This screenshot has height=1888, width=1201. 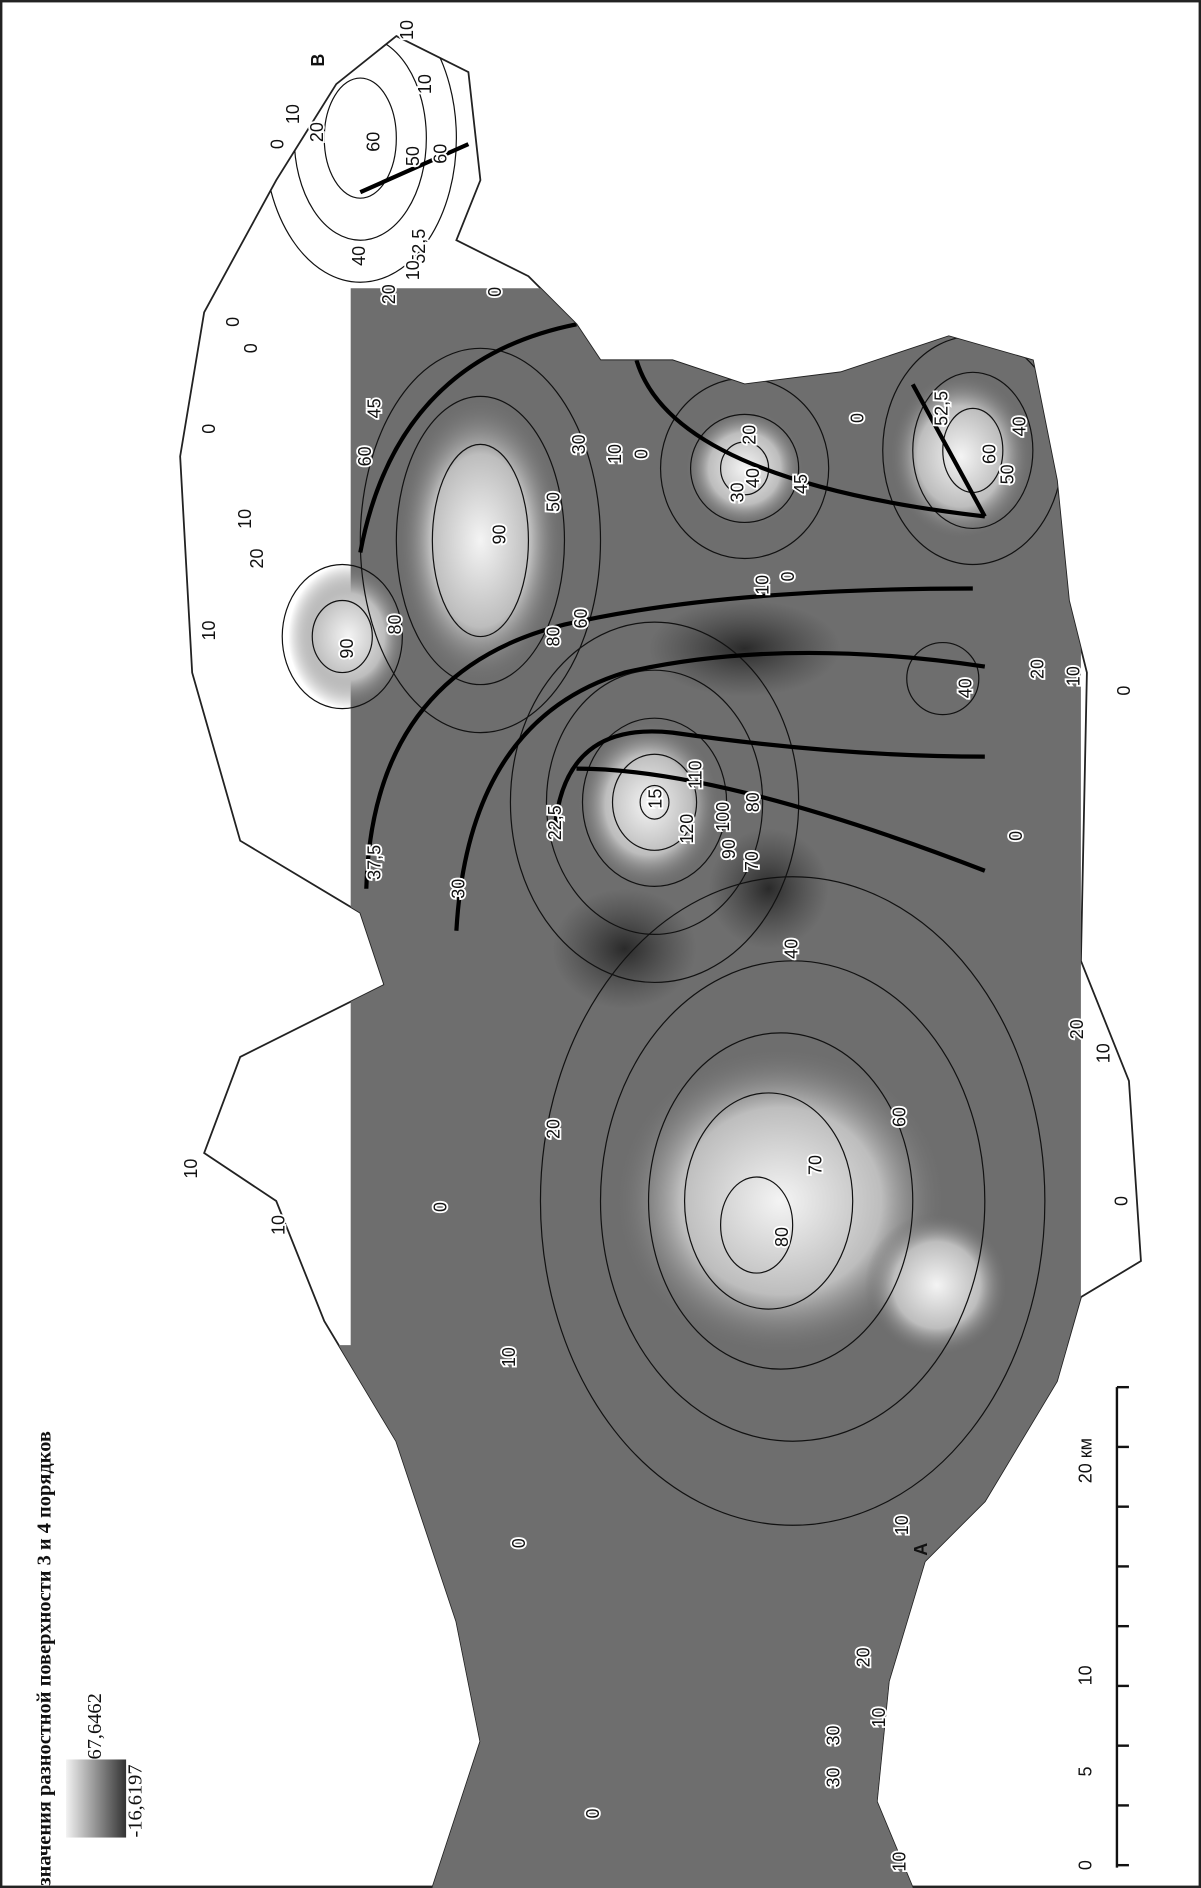 I want to click on profile-point: В, so click(x=318, y=60).